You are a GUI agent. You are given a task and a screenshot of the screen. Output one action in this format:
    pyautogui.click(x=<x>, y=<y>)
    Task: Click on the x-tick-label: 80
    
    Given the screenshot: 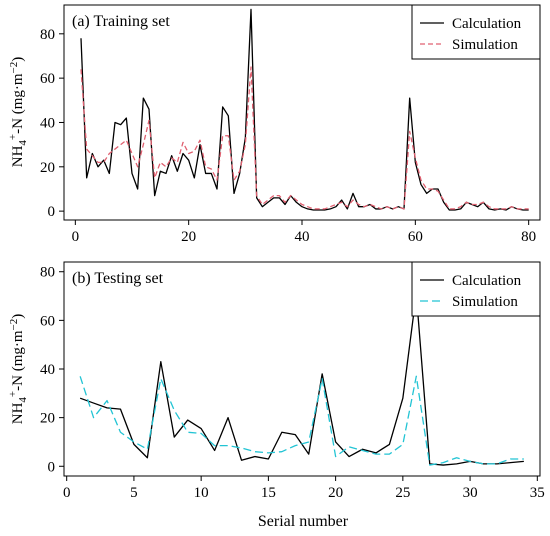 What is the action you would take?
    pyautogui.click(x=528, y=237)
    